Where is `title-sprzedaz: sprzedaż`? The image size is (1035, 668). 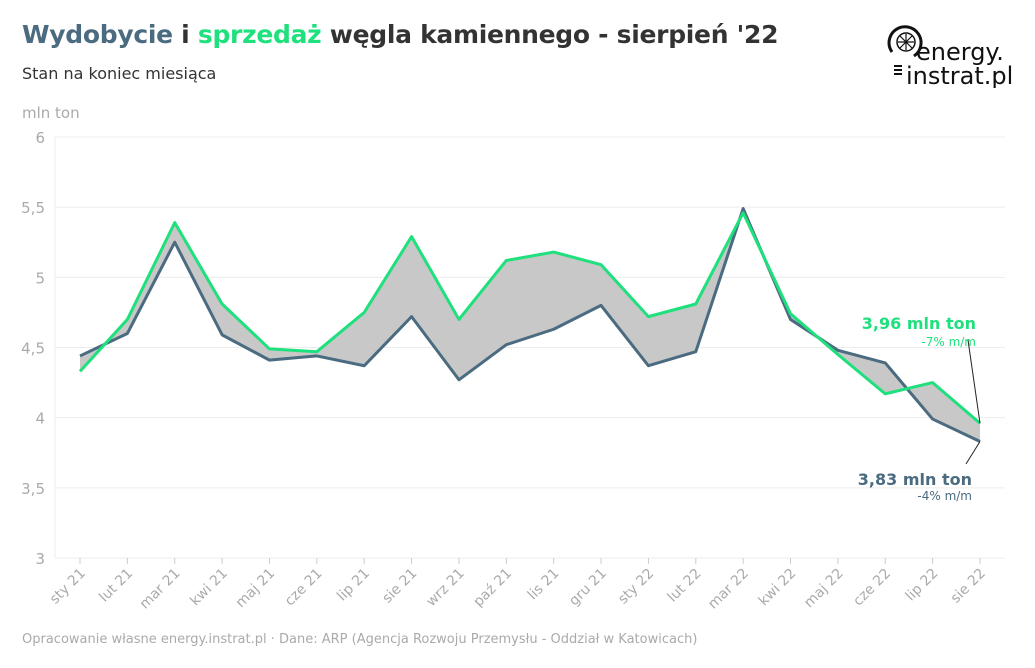 title-sprzedaz: sprzedaż is located at coordinates (259, 34).